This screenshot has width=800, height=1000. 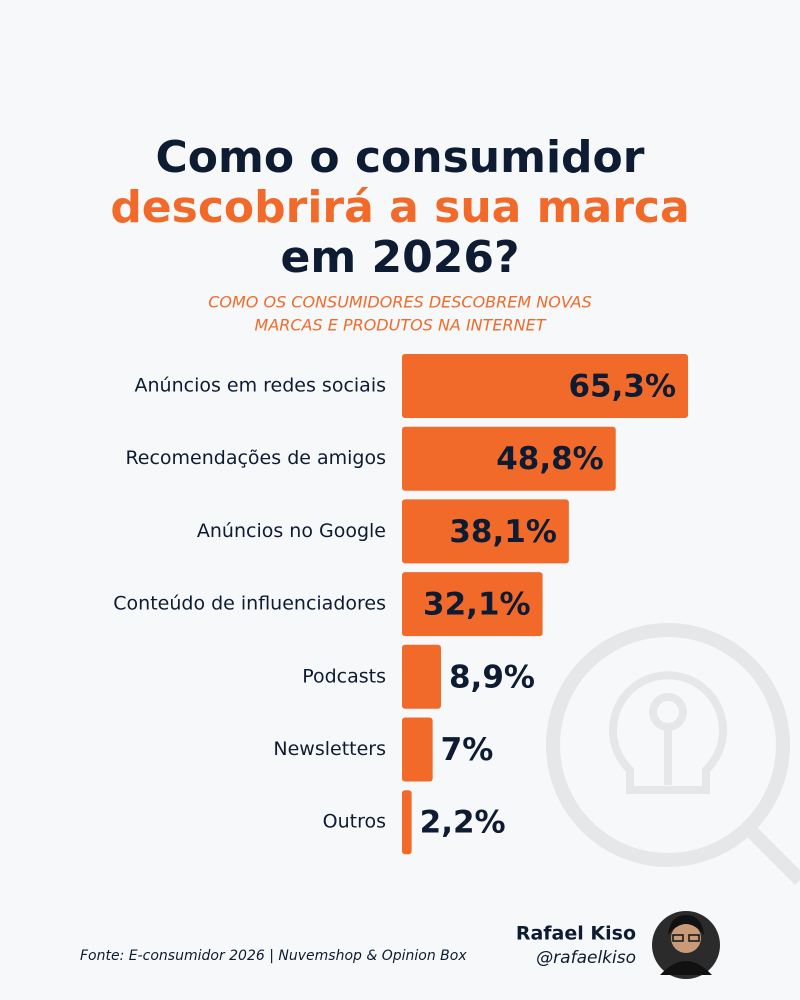 I want to click on value-label: 38,1%, so click(x=503, y=532).